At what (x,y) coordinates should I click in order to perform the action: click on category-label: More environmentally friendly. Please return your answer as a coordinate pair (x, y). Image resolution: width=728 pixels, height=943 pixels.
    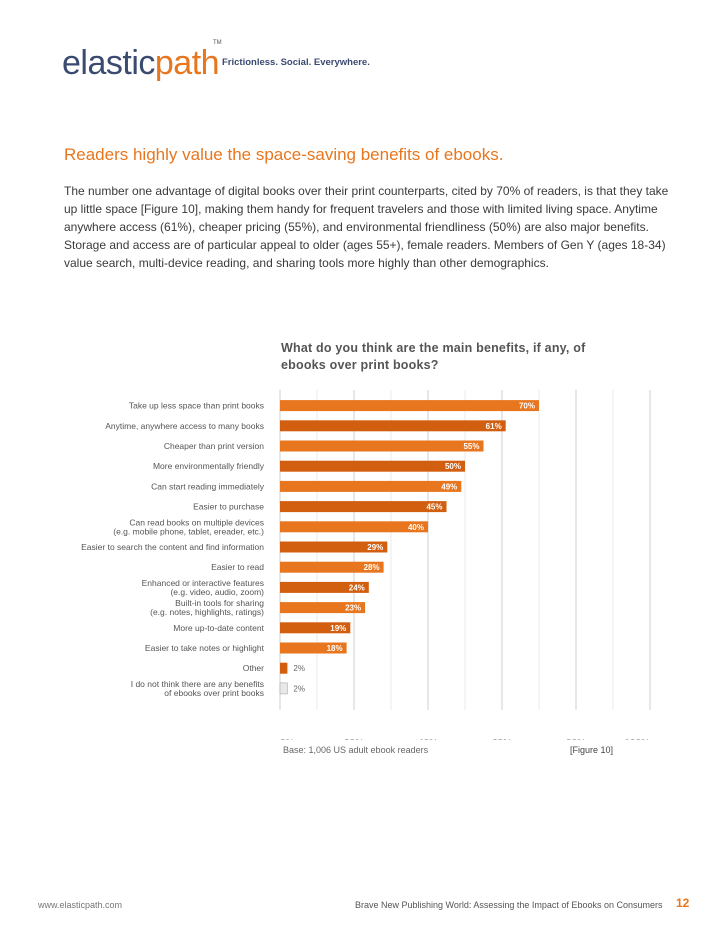
    Looking at the image, I should click on (209, 466).